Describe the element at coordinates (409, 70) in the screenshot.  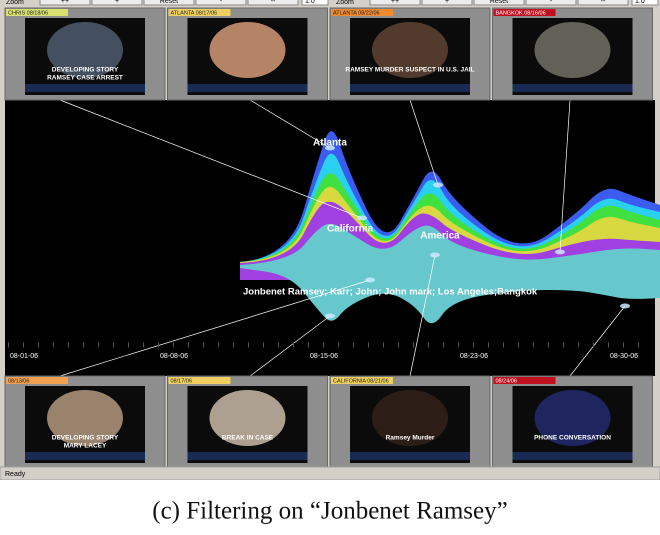
I see `thumbnail-caption: RAMSEY MURDER SUSPECT IN U.S. JAIL` at that location.